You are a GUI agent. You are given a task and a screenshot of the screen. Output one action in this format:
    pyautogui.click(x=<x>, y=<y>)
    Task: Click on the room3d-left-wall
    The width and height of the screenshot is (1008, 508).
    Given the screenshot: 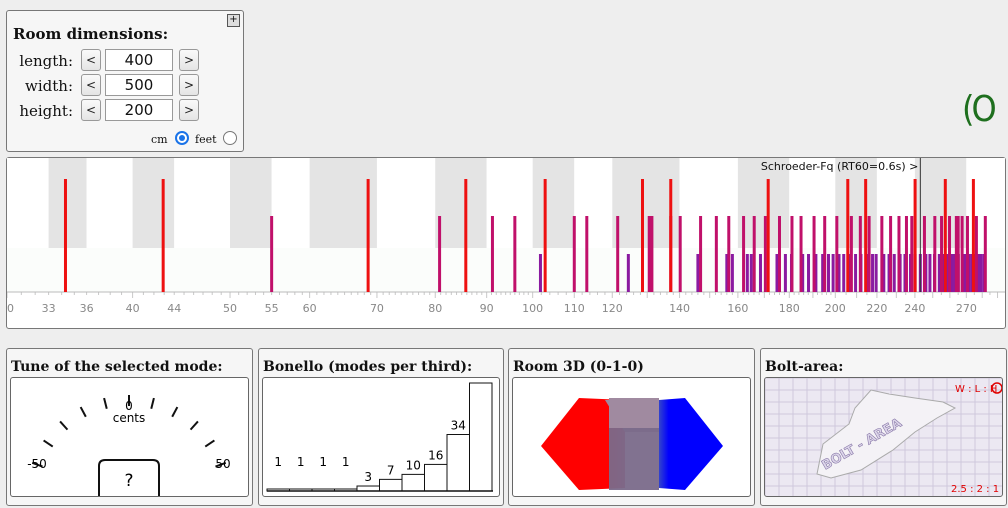 What is the action you would take?
    pyautogui.click(x=583, y=444)
    